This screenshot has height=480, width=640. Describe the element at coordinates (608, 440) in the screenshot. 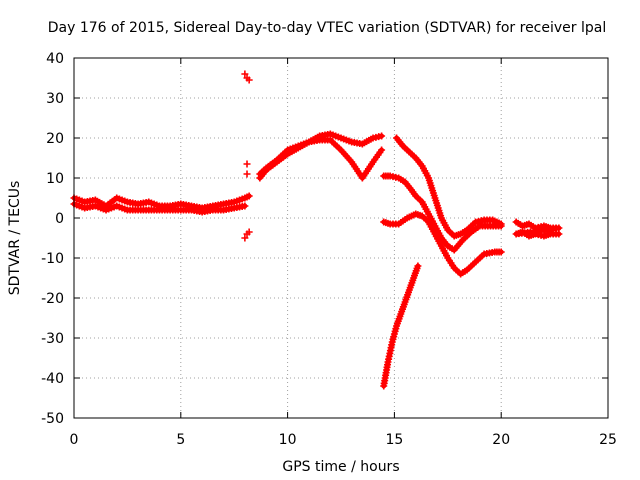

I see `x-tick-label: 25` at that location.